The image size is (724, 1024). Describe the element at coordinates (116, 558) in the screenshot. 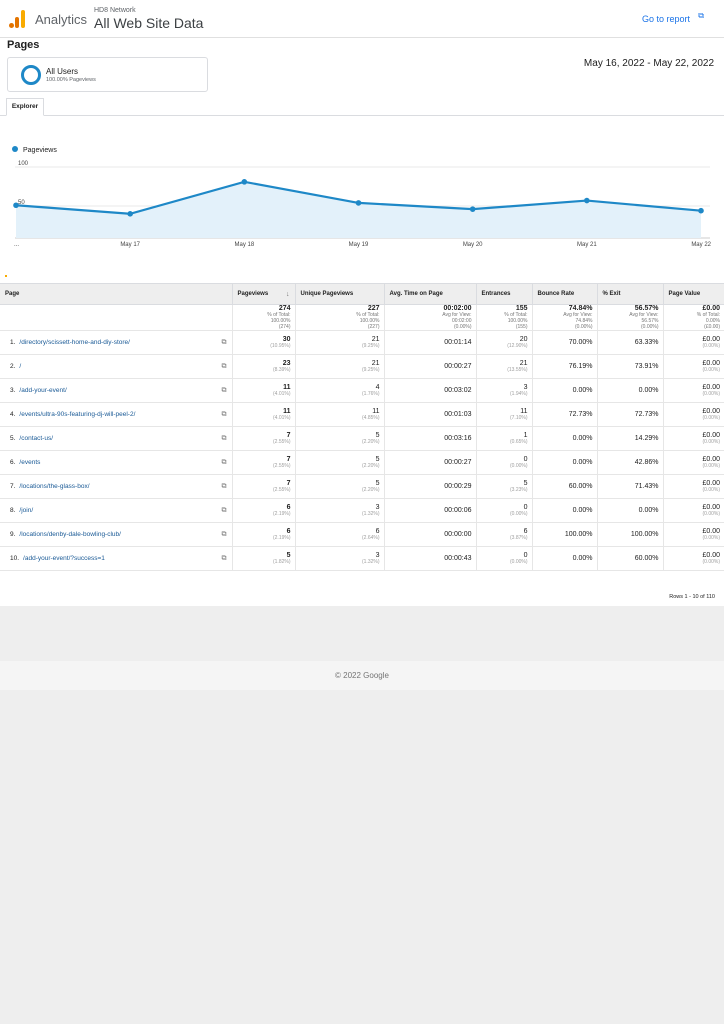

I see `page-cell: 10./add-your-event/?success=1 ⧉` at that location.